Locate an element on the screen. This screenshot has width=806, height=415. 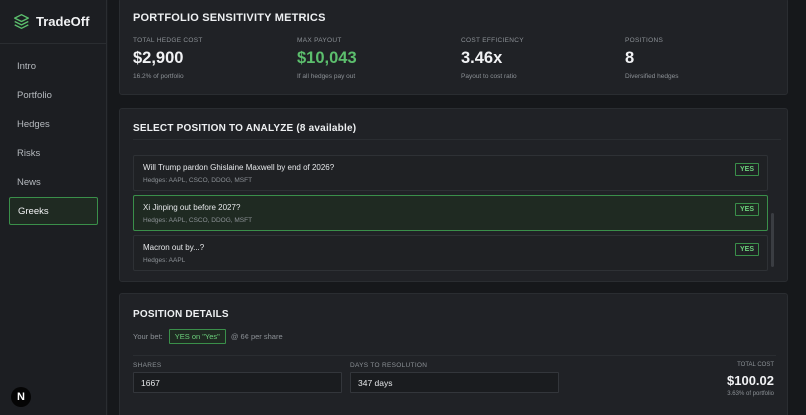
metric-value: $2,900 is located at coordinates (158, 58).